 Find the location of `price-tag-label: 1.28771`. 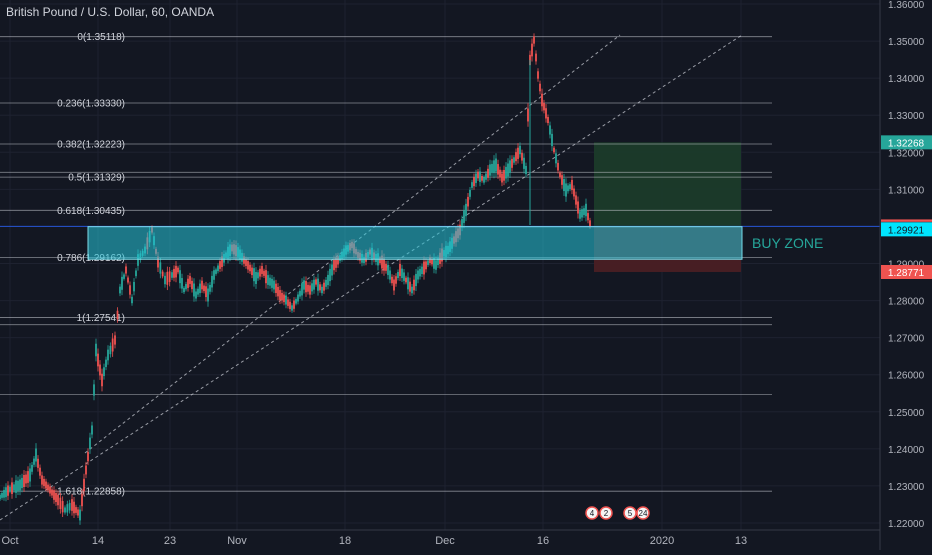

price-tag-label: 1.28771 is located at coordinates (906, 273).